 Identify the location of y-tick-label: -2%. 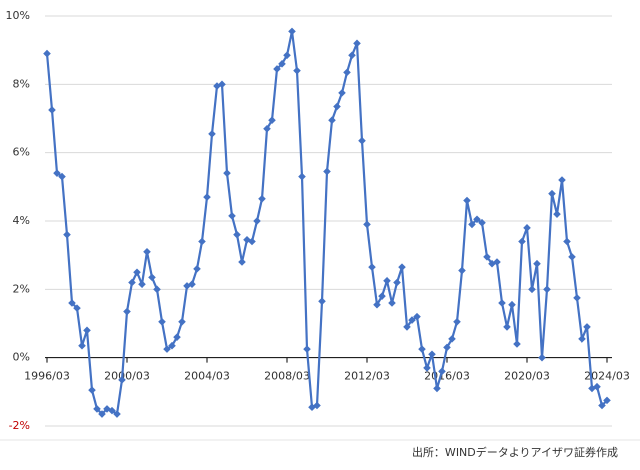
(19, 425).